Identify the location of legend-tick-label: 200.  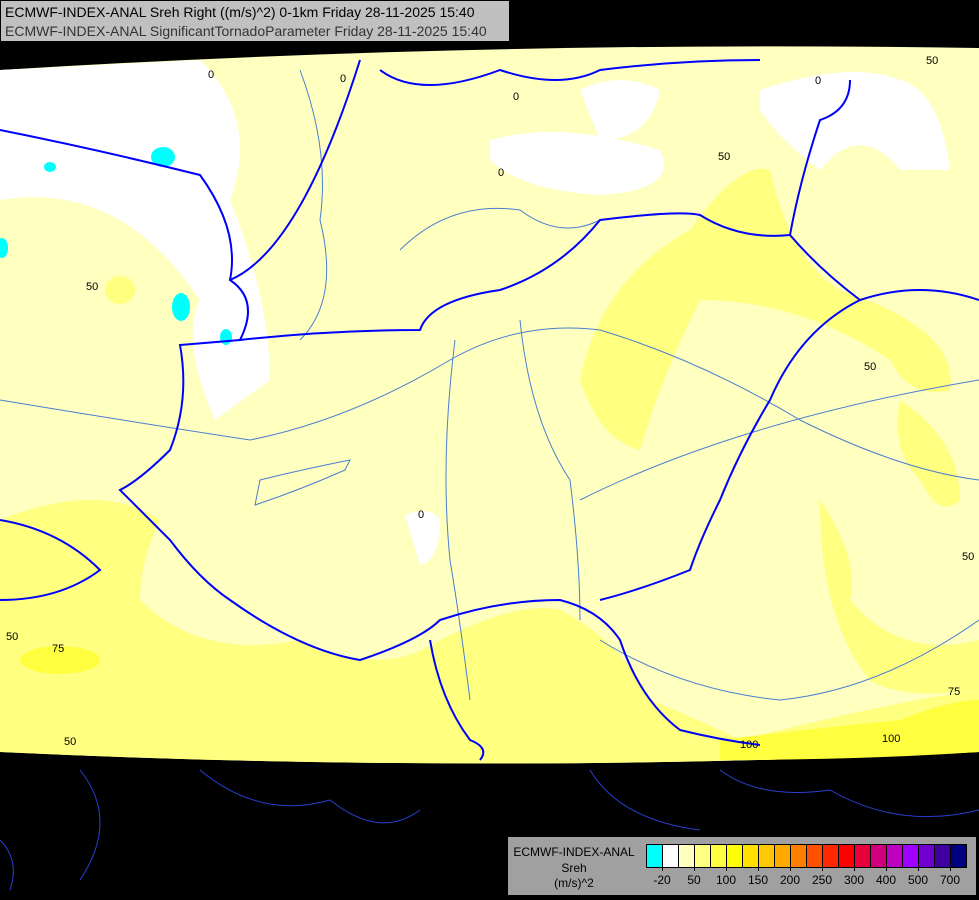
(790, 880).